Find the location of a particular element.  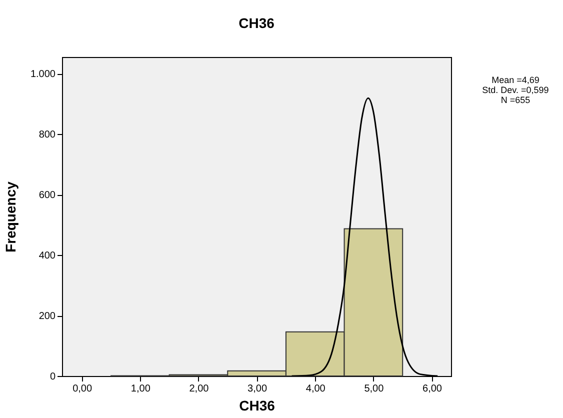

x-axis-title: CH36 is located at coordinates (257, 406).